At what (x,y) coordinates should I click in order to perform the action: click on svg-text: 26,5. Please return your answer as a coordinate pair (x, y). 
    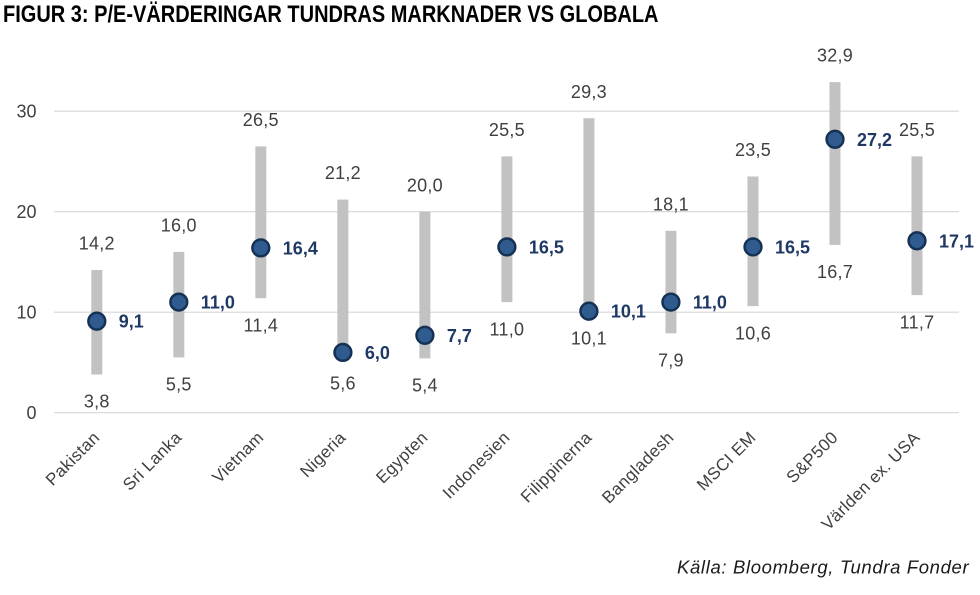
    Looking at the image, I should click on (261, 120).